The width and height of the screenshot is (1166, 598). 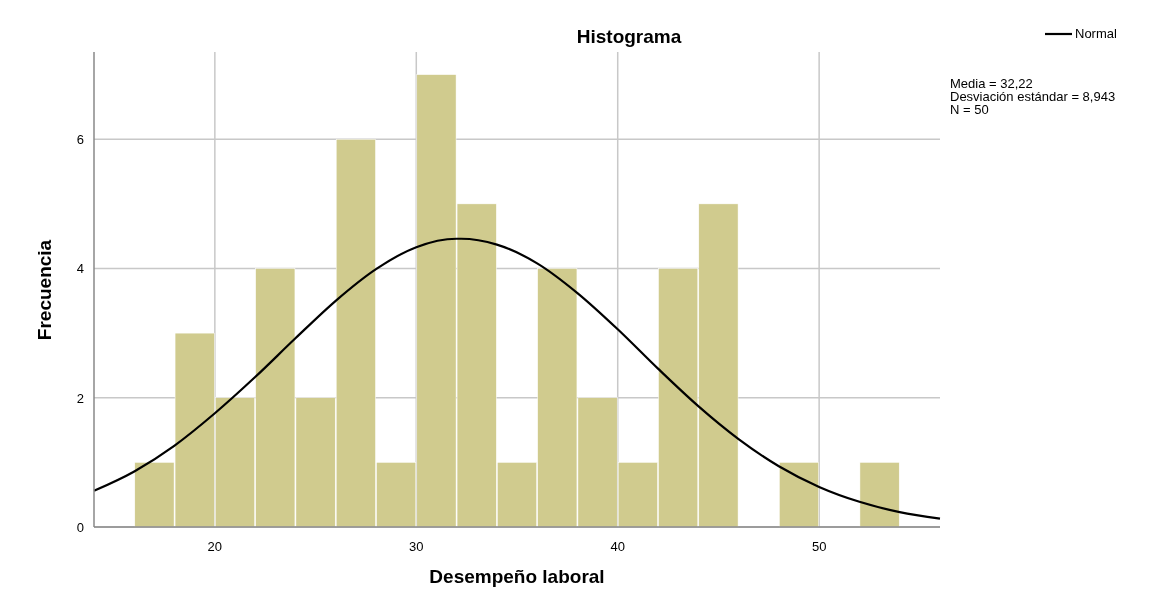 I want to click on x-axis-title: Desempeño laboral, so click(x=517, y=576).